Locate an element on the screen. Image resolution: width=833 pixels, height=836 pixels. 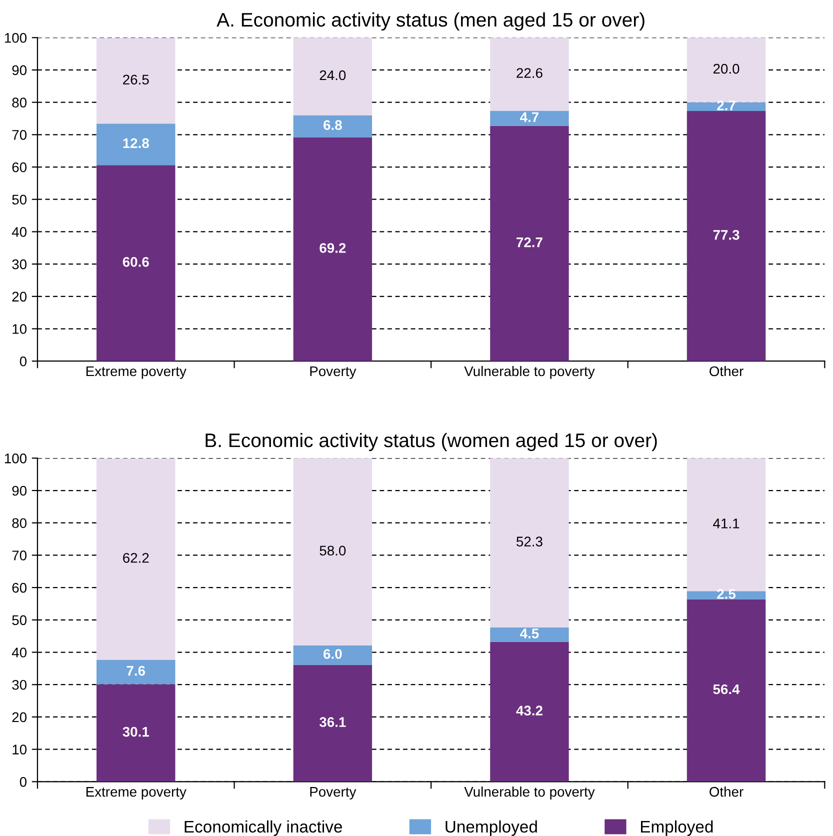
data-label: 43.2 is located at coordinates (529, 711).